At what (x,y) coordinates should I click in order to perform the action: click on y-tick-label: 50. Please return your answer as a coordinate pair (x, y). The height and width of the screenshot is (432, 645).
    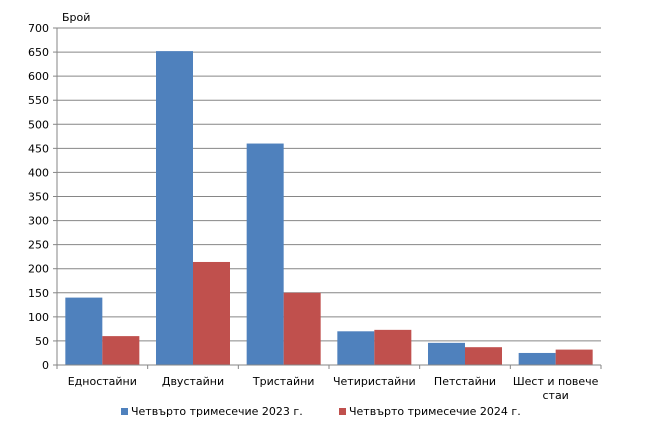
    Looking at the image, I should click on (42, 341).